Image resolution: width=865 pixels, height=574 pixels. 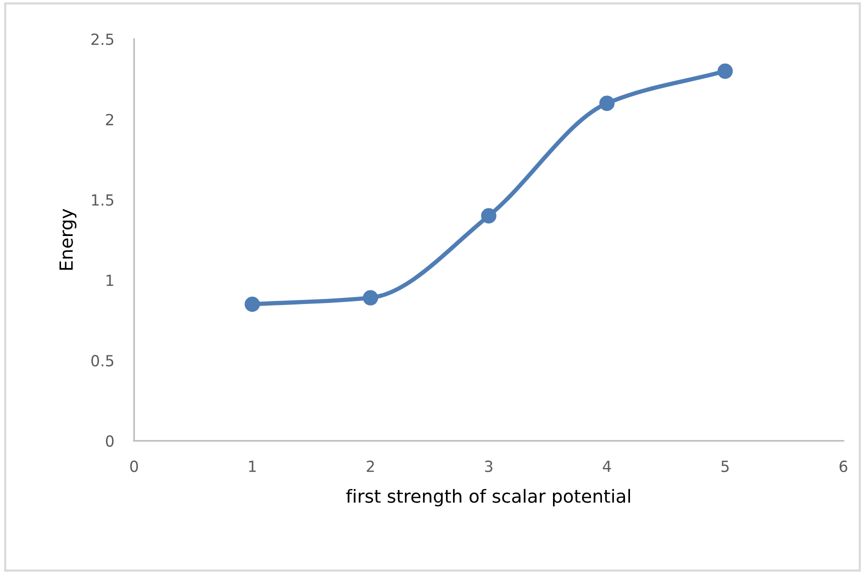 I want to click on x-tick-label: 3, so click(x=488, y=466).